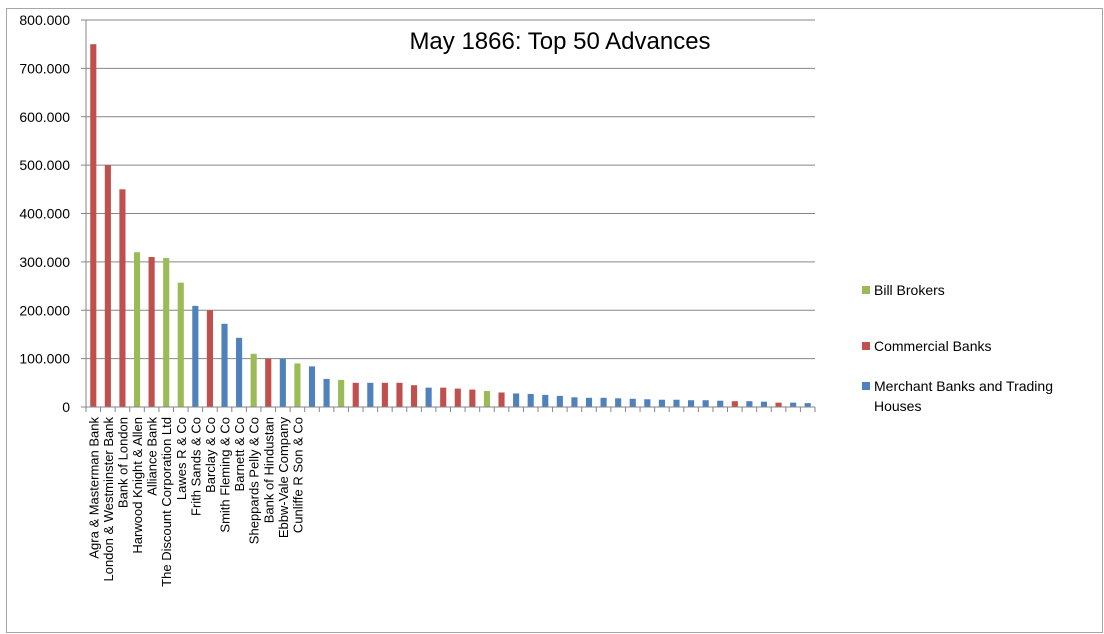  Describe the element at coordinates (933, 346) in the screenshot. I see `legend-label-commercial-banks: Commercial Banks` at that location.